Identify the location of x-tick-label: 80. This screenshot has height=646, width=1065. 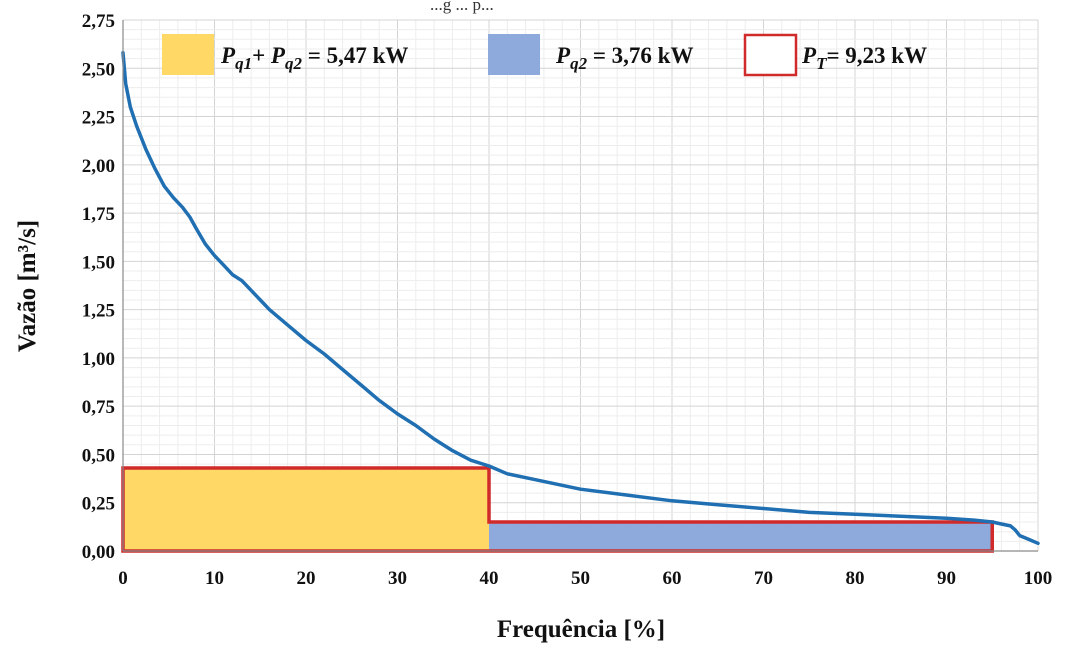
(855, 578).